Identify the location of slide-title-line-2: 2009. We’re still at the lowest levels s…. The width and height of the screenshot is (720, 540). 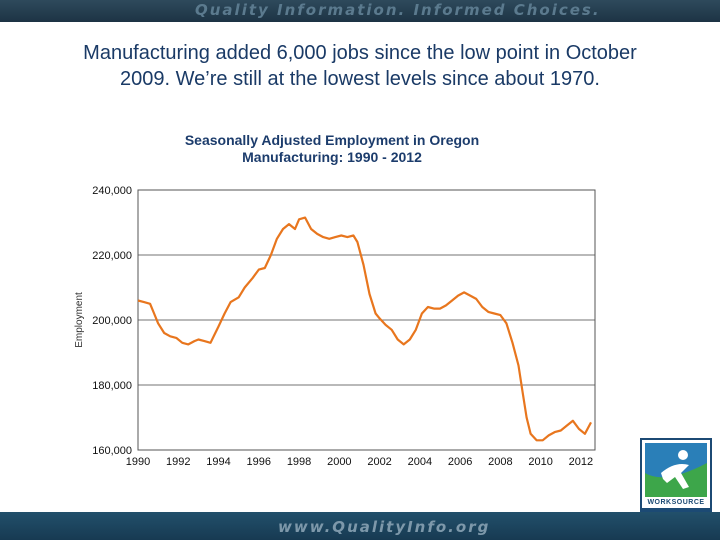
(360, 79).